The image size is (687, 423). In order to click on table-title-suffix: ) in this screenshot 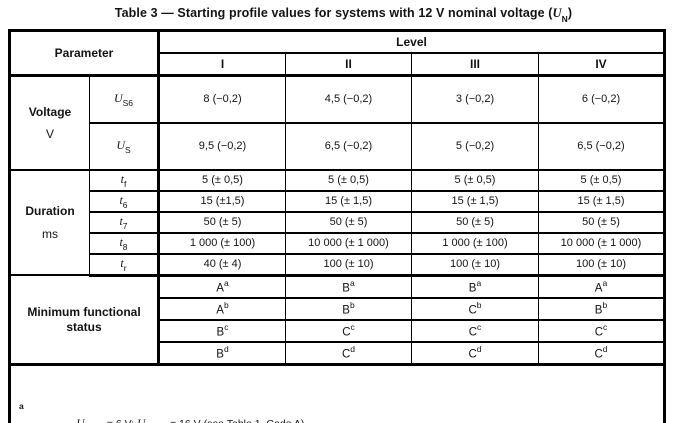, I will do `click(570, 13)`.